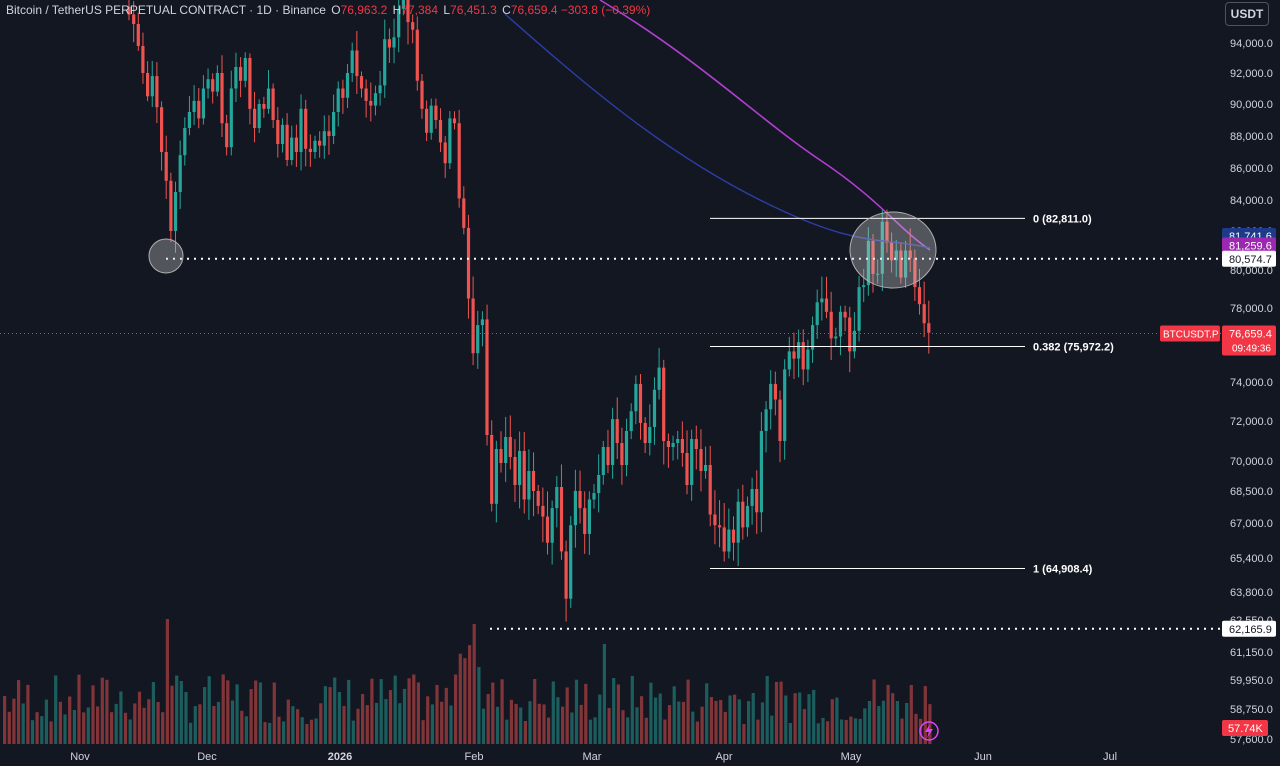 The height and width of the screenshot is (766, 1280). What do you see at coordinates (717, 131) in the screenshot?
I see `ma-100-line` at bounding box center [717, 131].